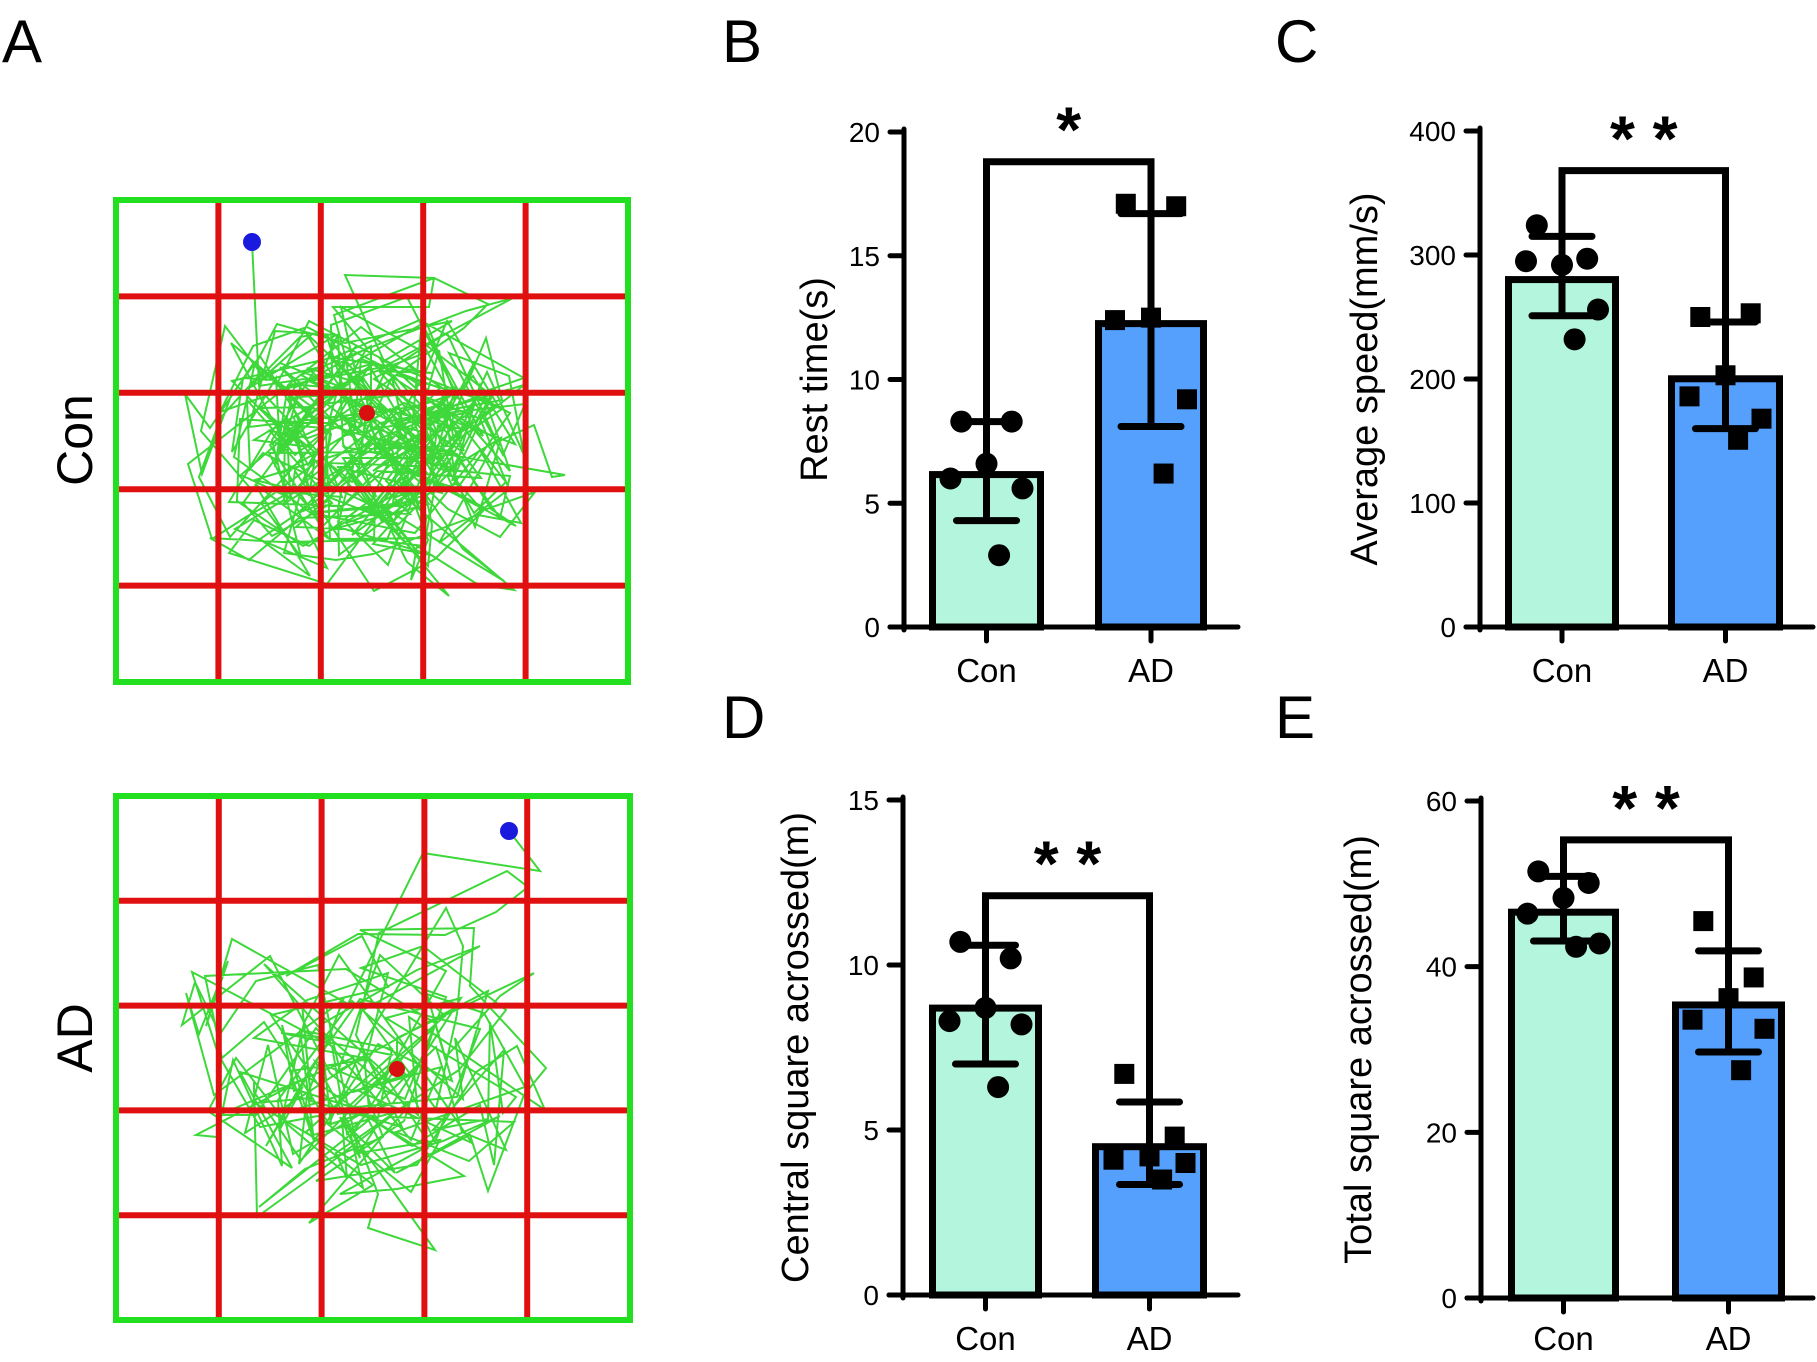 The width and height of the screenshot is (1817, 1362). Describe the element at coordinates (815, 379) in the screenshot. I see `y-axis-title: Rest time(s)` at that location.